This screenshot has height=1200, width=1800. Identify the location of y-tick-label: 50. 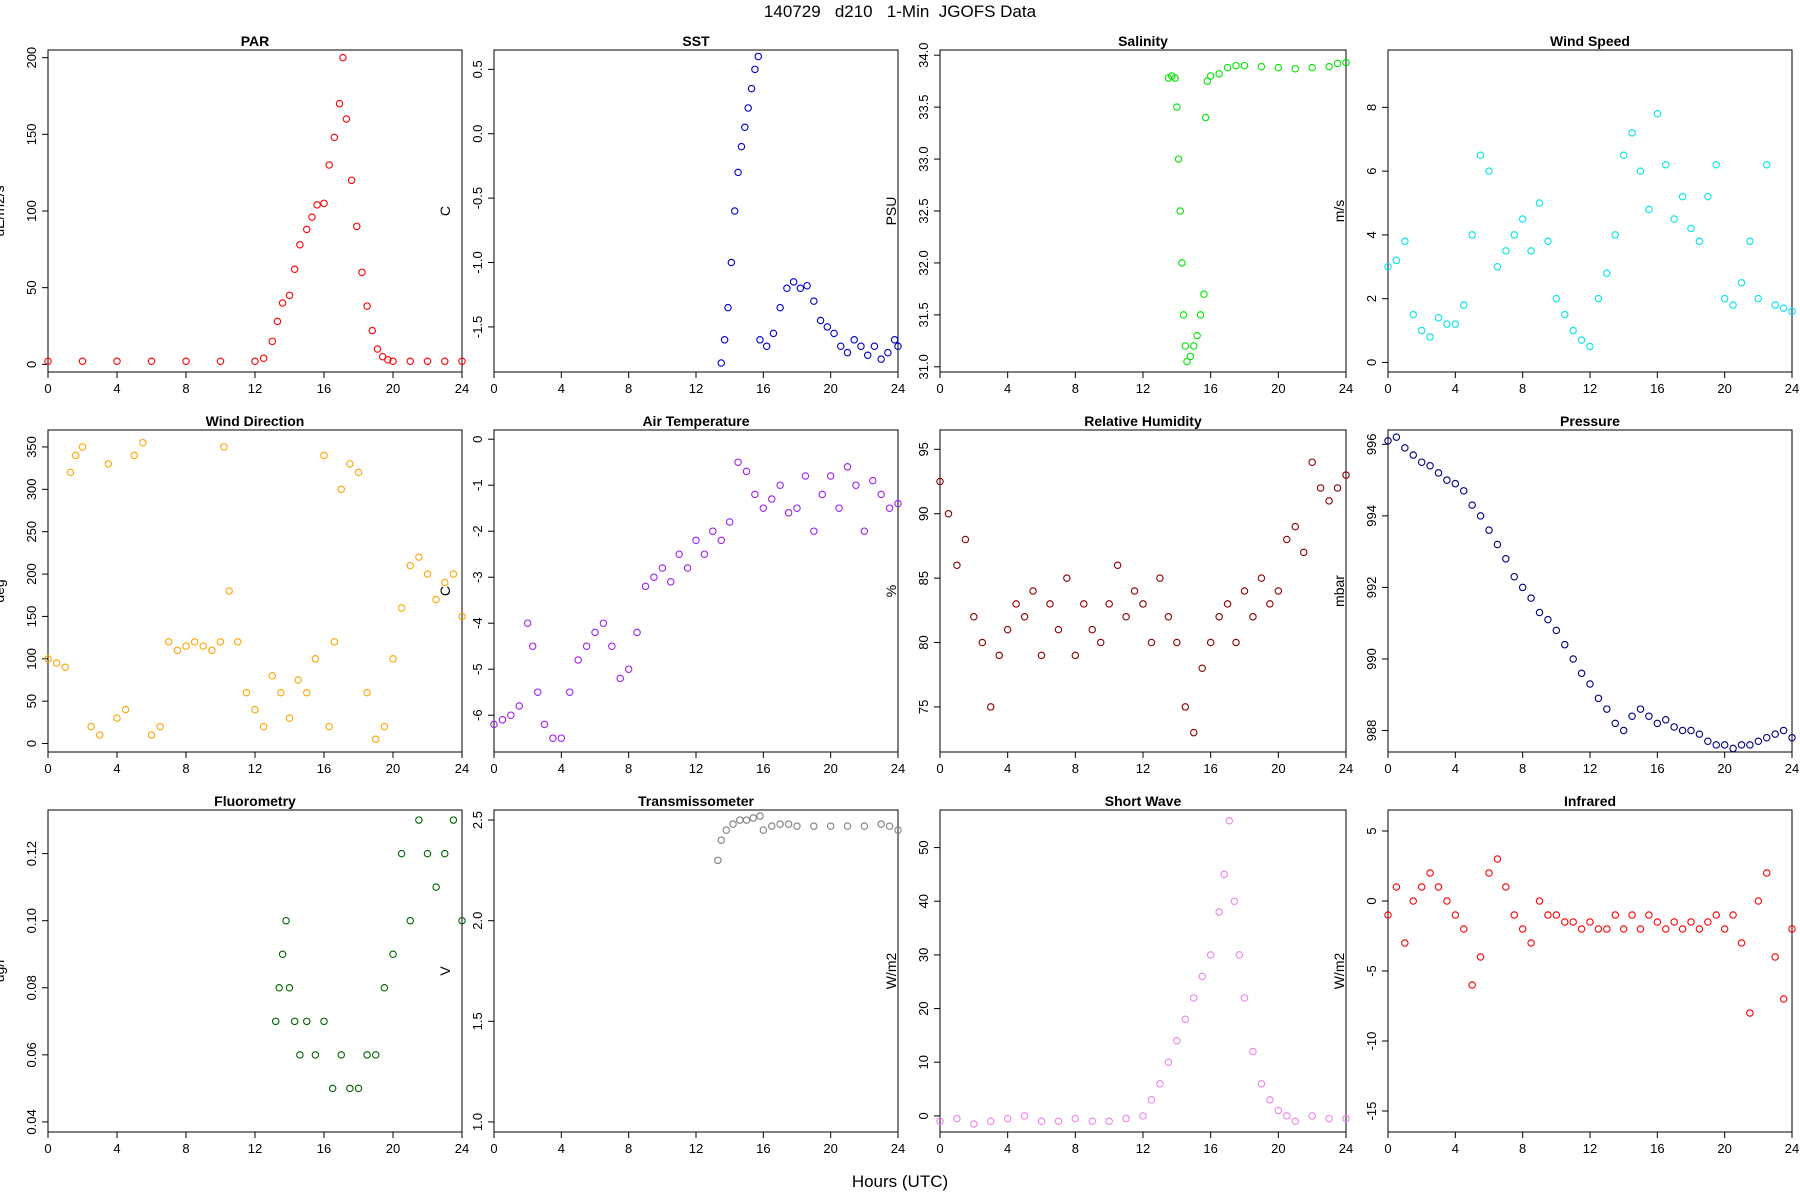
(923, 847).